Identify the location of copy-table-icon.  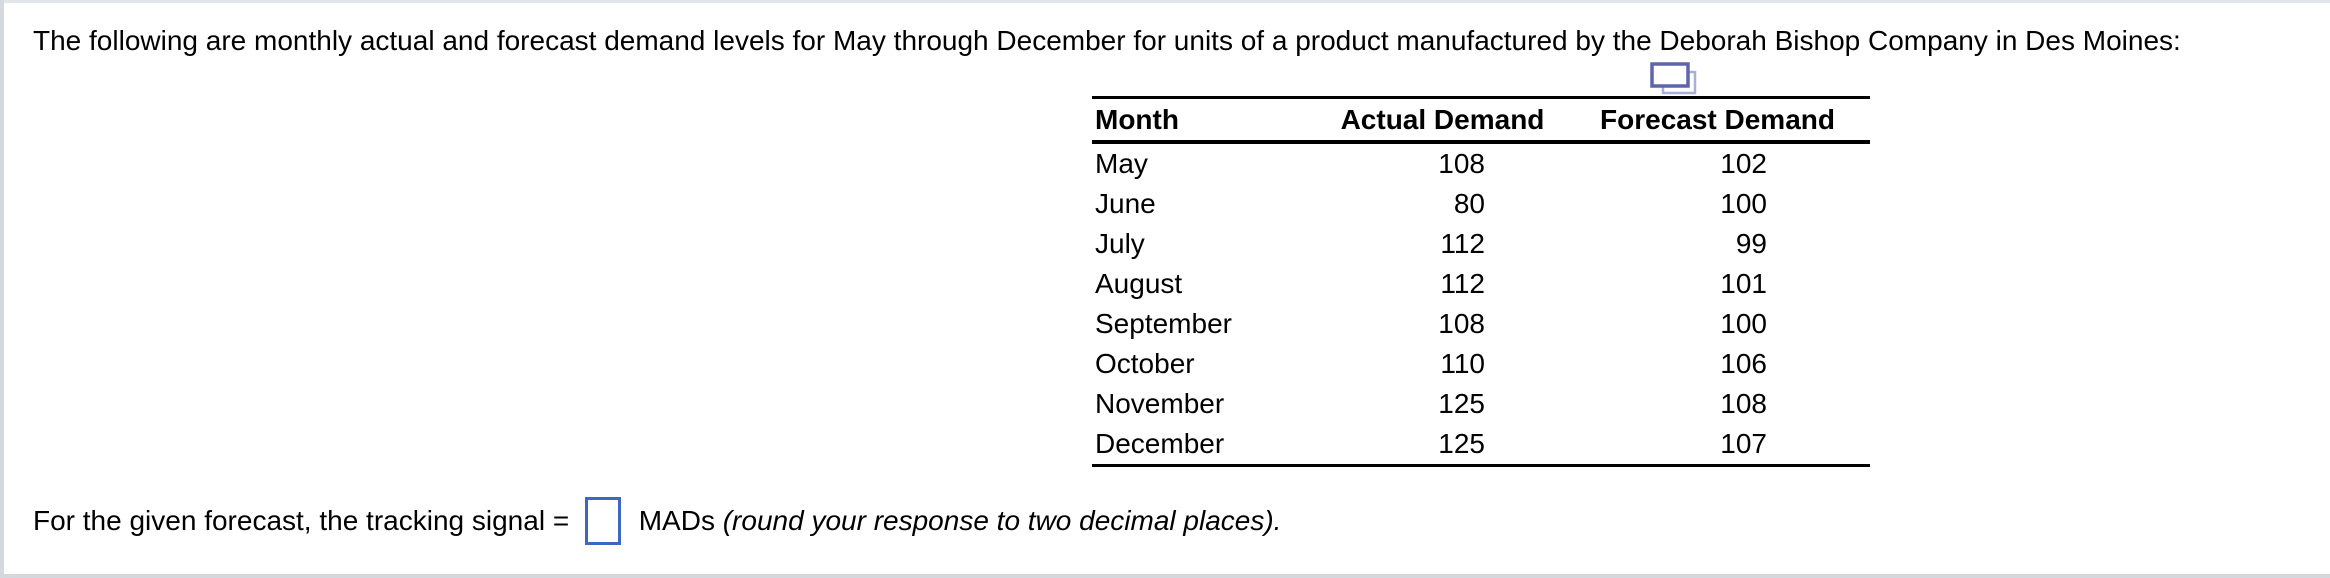
(1674, 79).